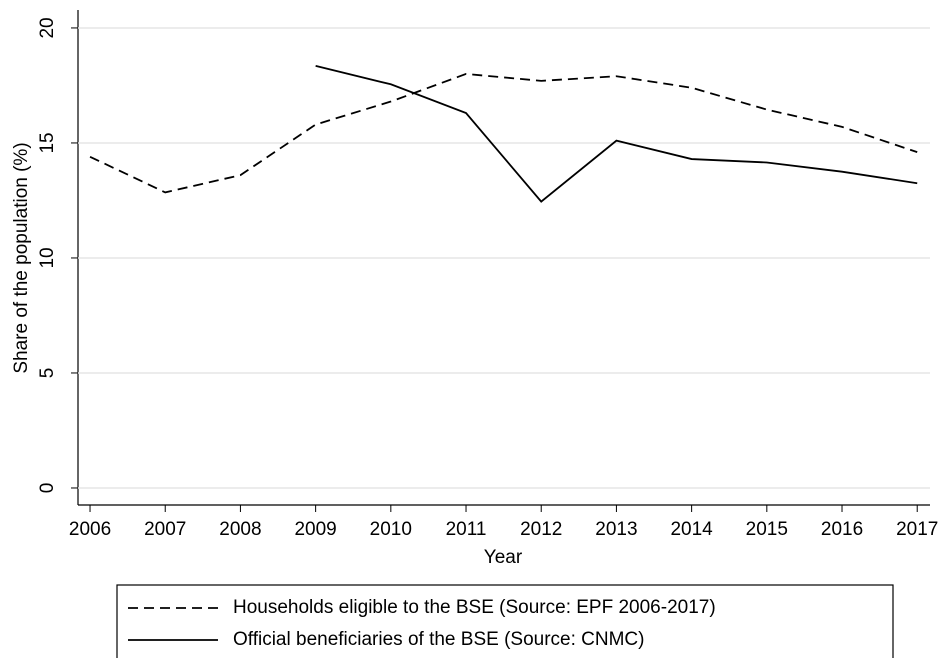 This screenshot has width=943, height=658. Describe the element at coordinates (466, 529) in the screenshot. I see `x-tick-label: 2011` at that location.